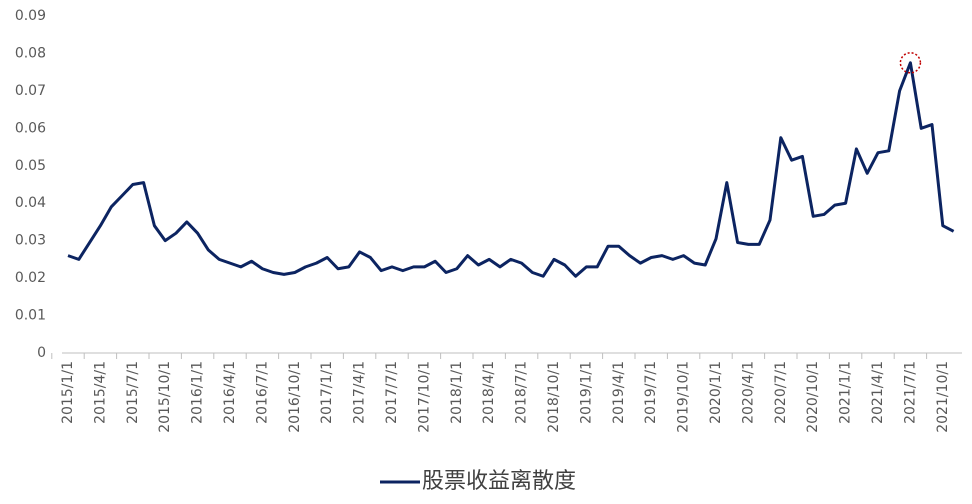  Describe the element at coordinates (100, 392) in the screenshot. I see `x-tick-label: 2015/4/1` at that location.